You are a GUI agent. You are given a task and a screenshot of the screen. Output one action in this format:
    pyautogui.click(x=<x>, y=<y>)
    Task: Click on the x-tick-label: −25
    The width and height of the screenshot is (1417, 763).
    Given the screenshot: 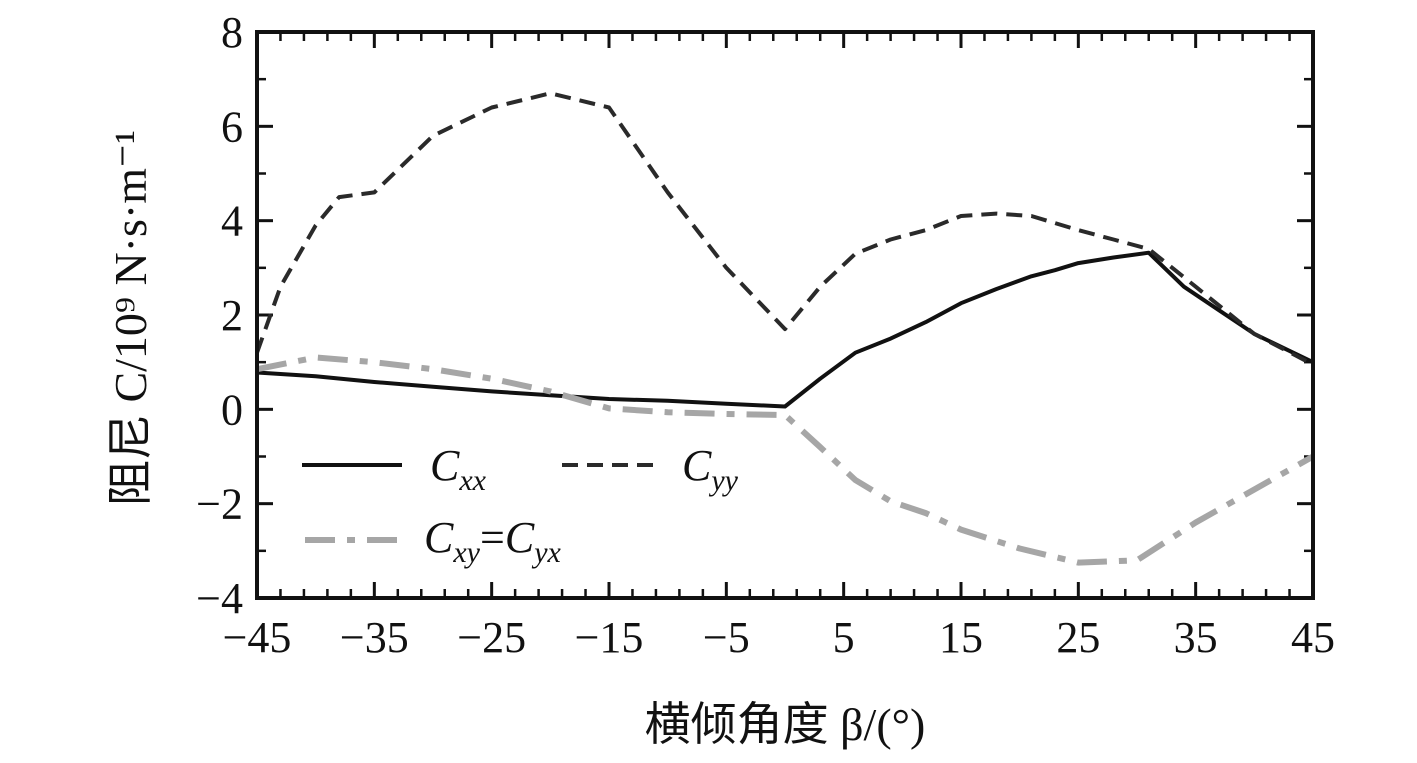 What is the action you would take?
    pyautogui.click(x=491, y=637)
    